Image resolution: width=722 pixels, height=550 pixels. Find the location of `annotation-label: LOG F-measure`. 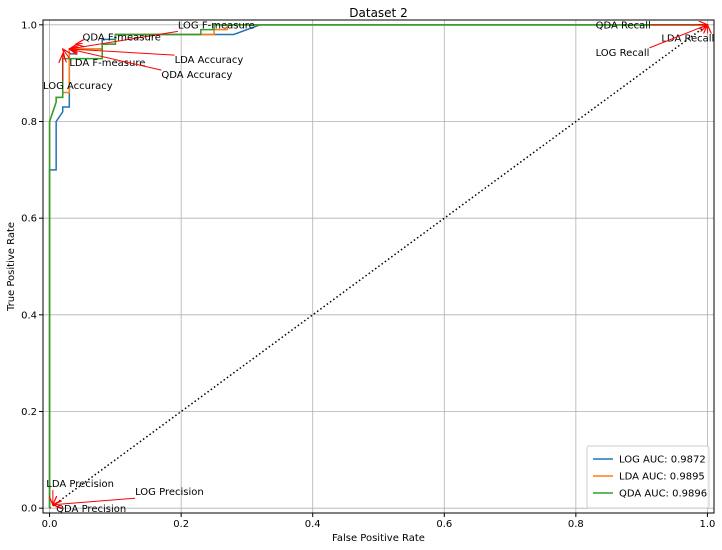

annotation-label: LOG F-measure is located at coordinates (216, 25).